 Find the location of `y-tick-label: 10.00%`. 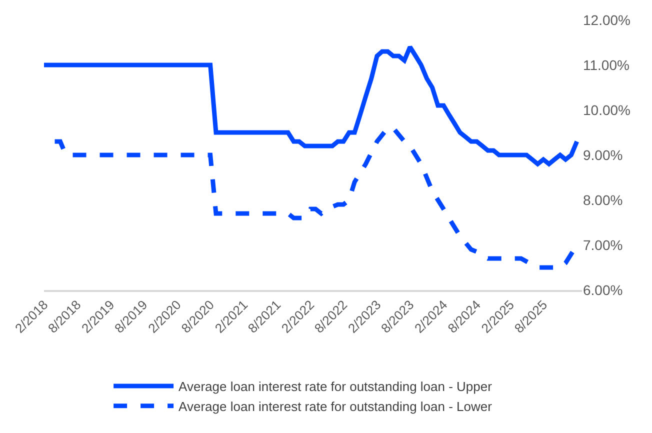

y-tick-label: 10.00% is located at coordinates (606, 110).